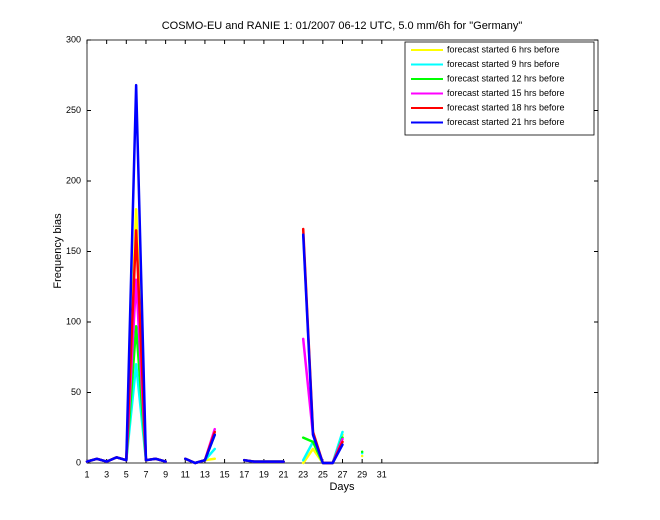  Describe the element at coordinates (58, 251) in the screenshot. I see `y-axis-label: Frequency bias` at that location.